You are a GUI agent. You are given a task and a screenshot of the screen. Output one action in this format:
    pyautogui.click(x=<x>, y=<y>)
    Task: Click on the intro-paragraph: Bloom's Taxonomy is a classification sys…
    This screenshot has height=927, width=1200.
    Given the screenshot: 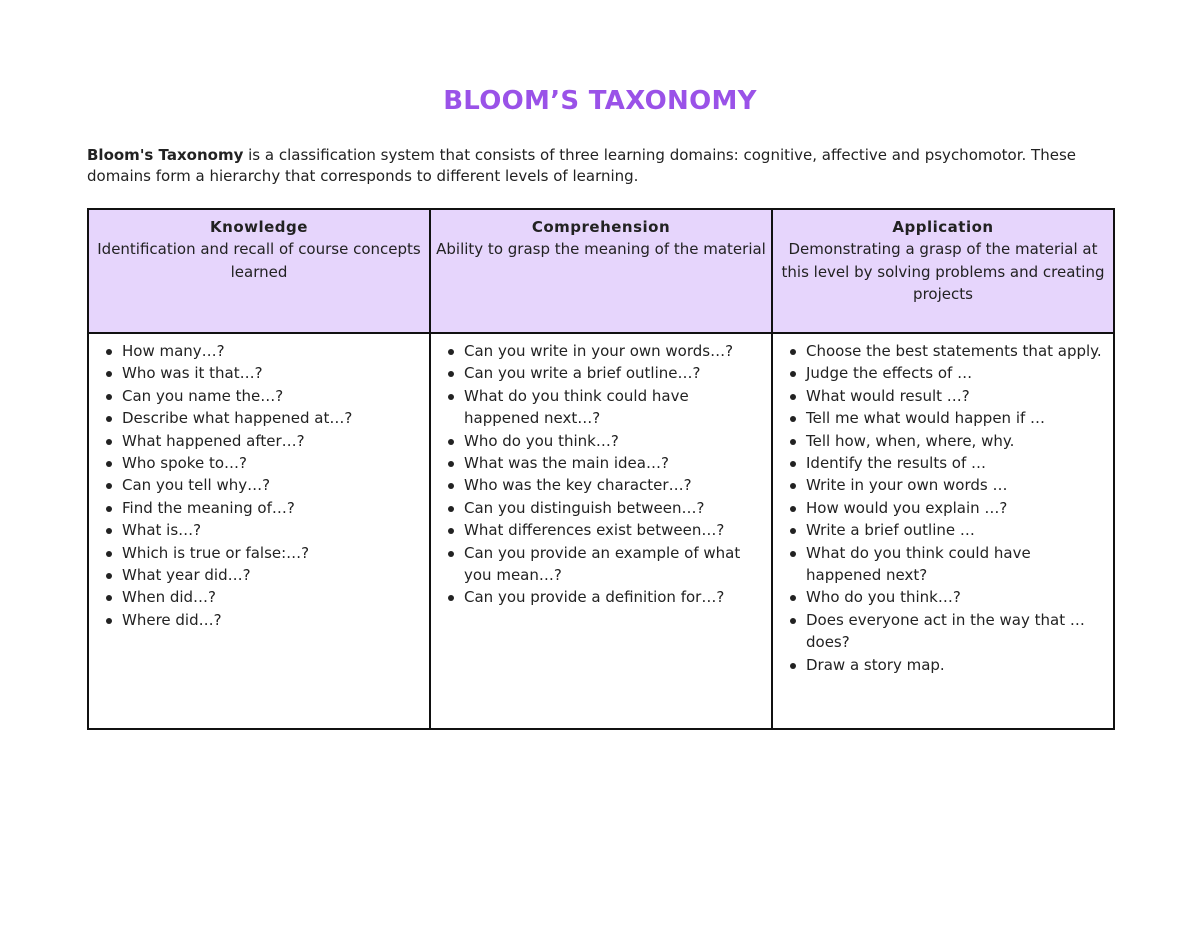 What is the action you would take?
    pyautogui.click(x=602, y=166)
    